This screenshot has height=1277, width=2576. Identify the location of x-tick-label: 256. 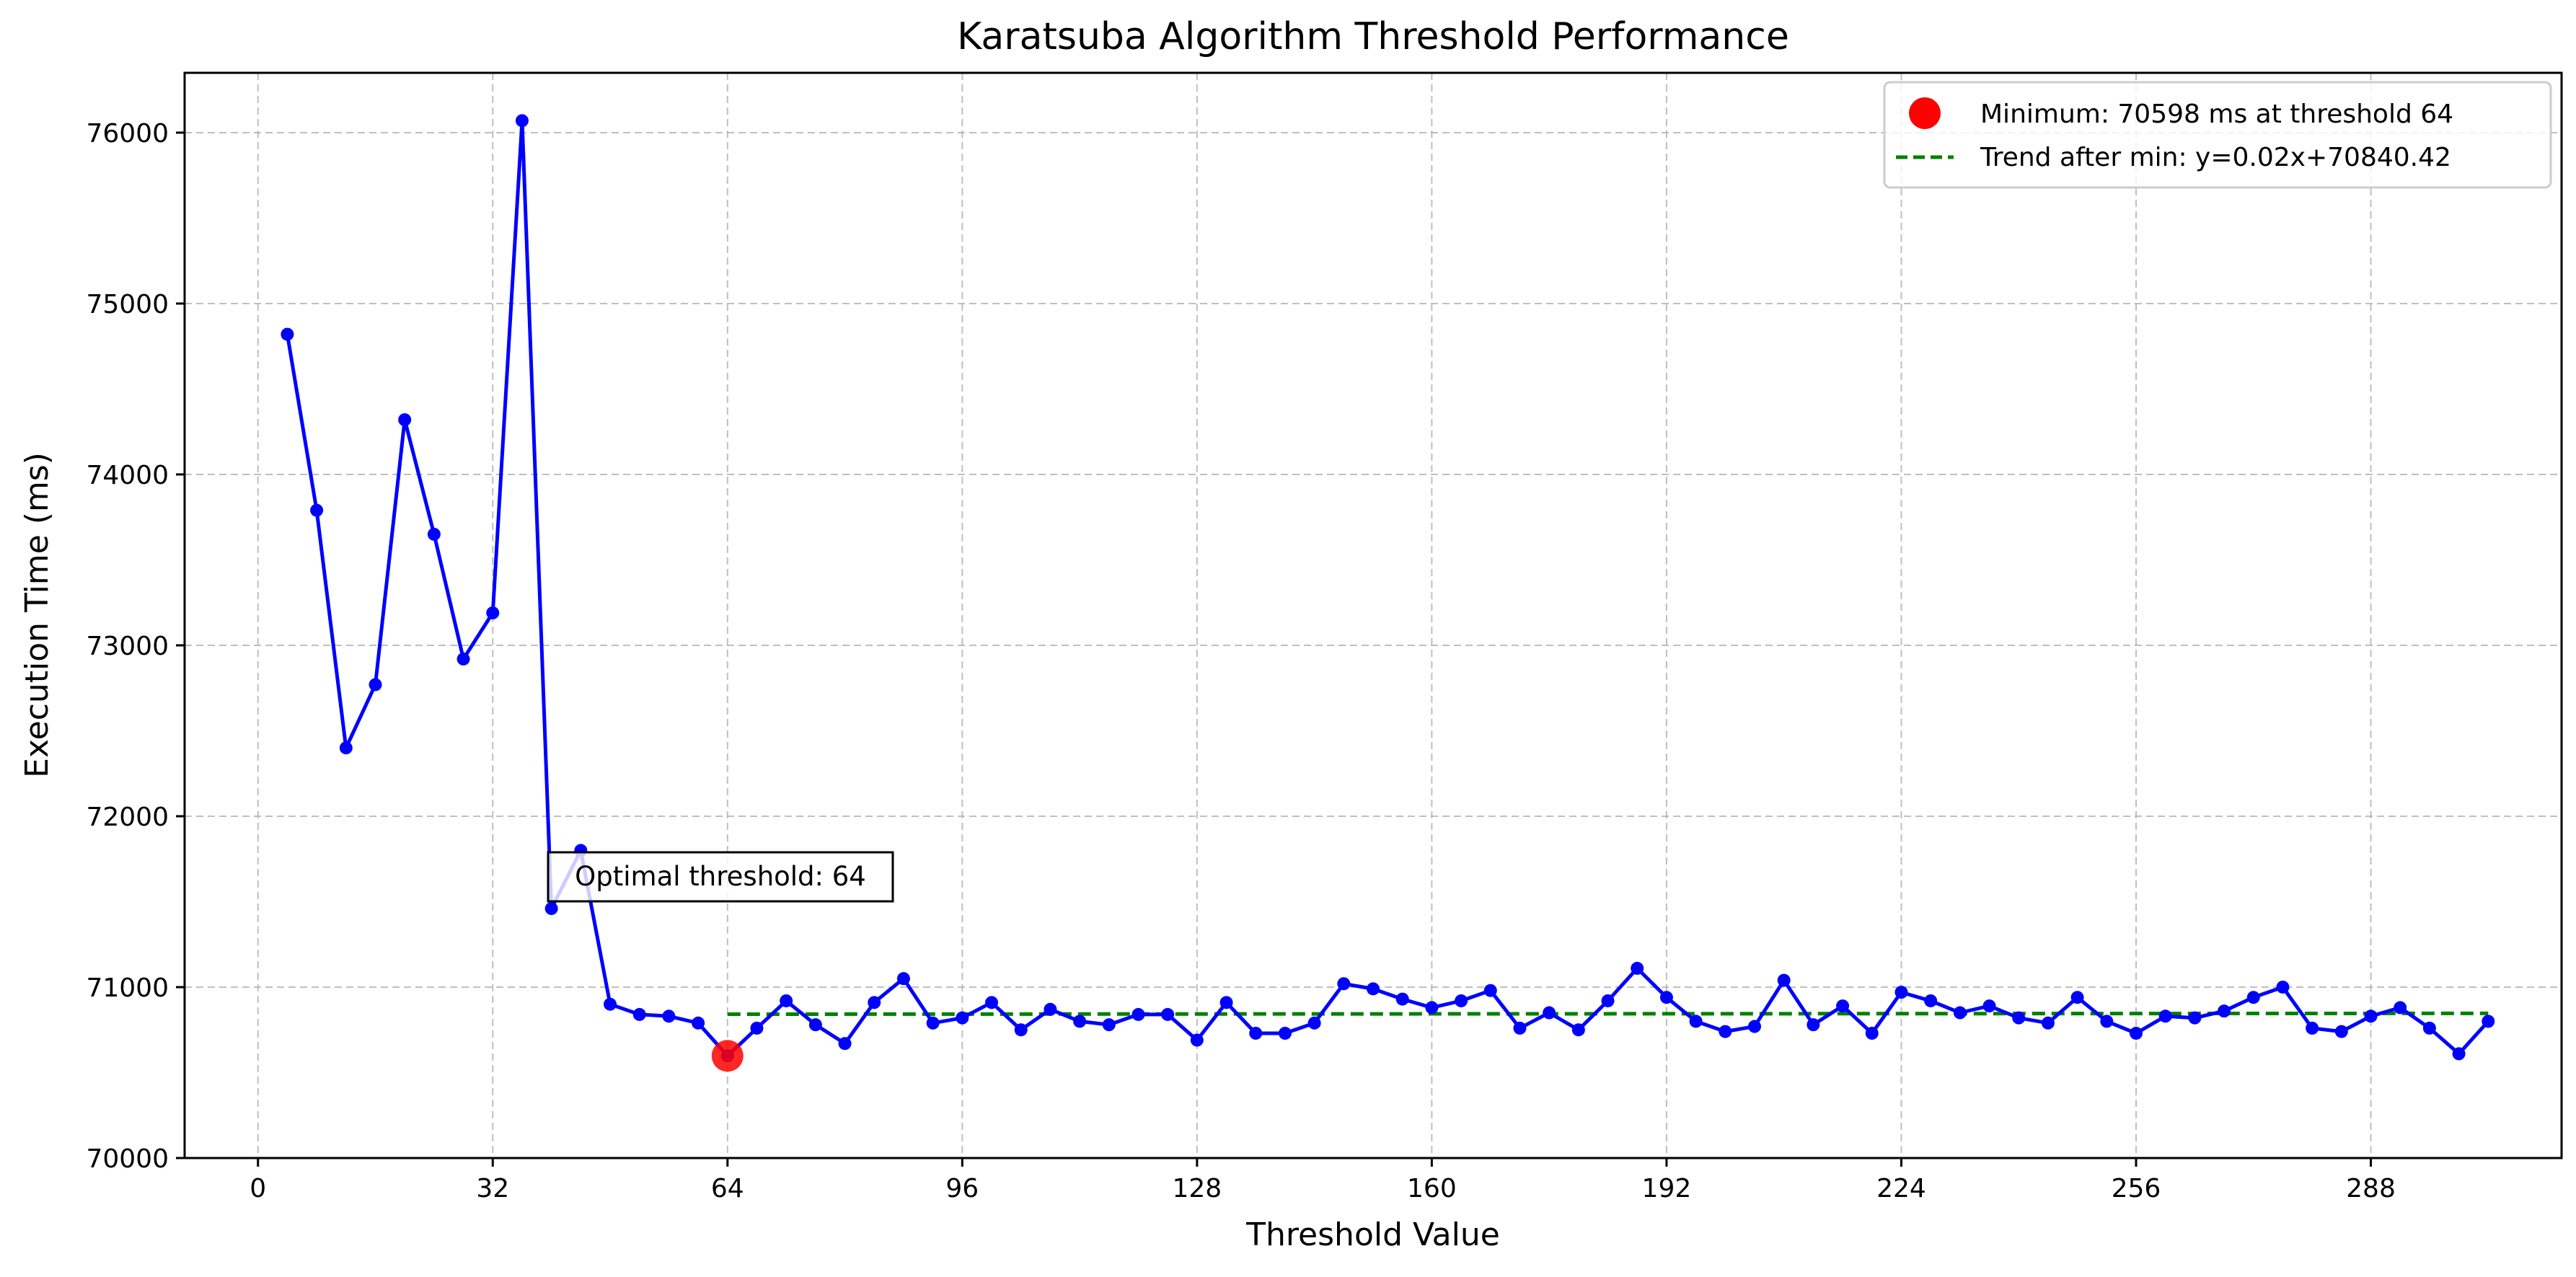
(2136, 1188).